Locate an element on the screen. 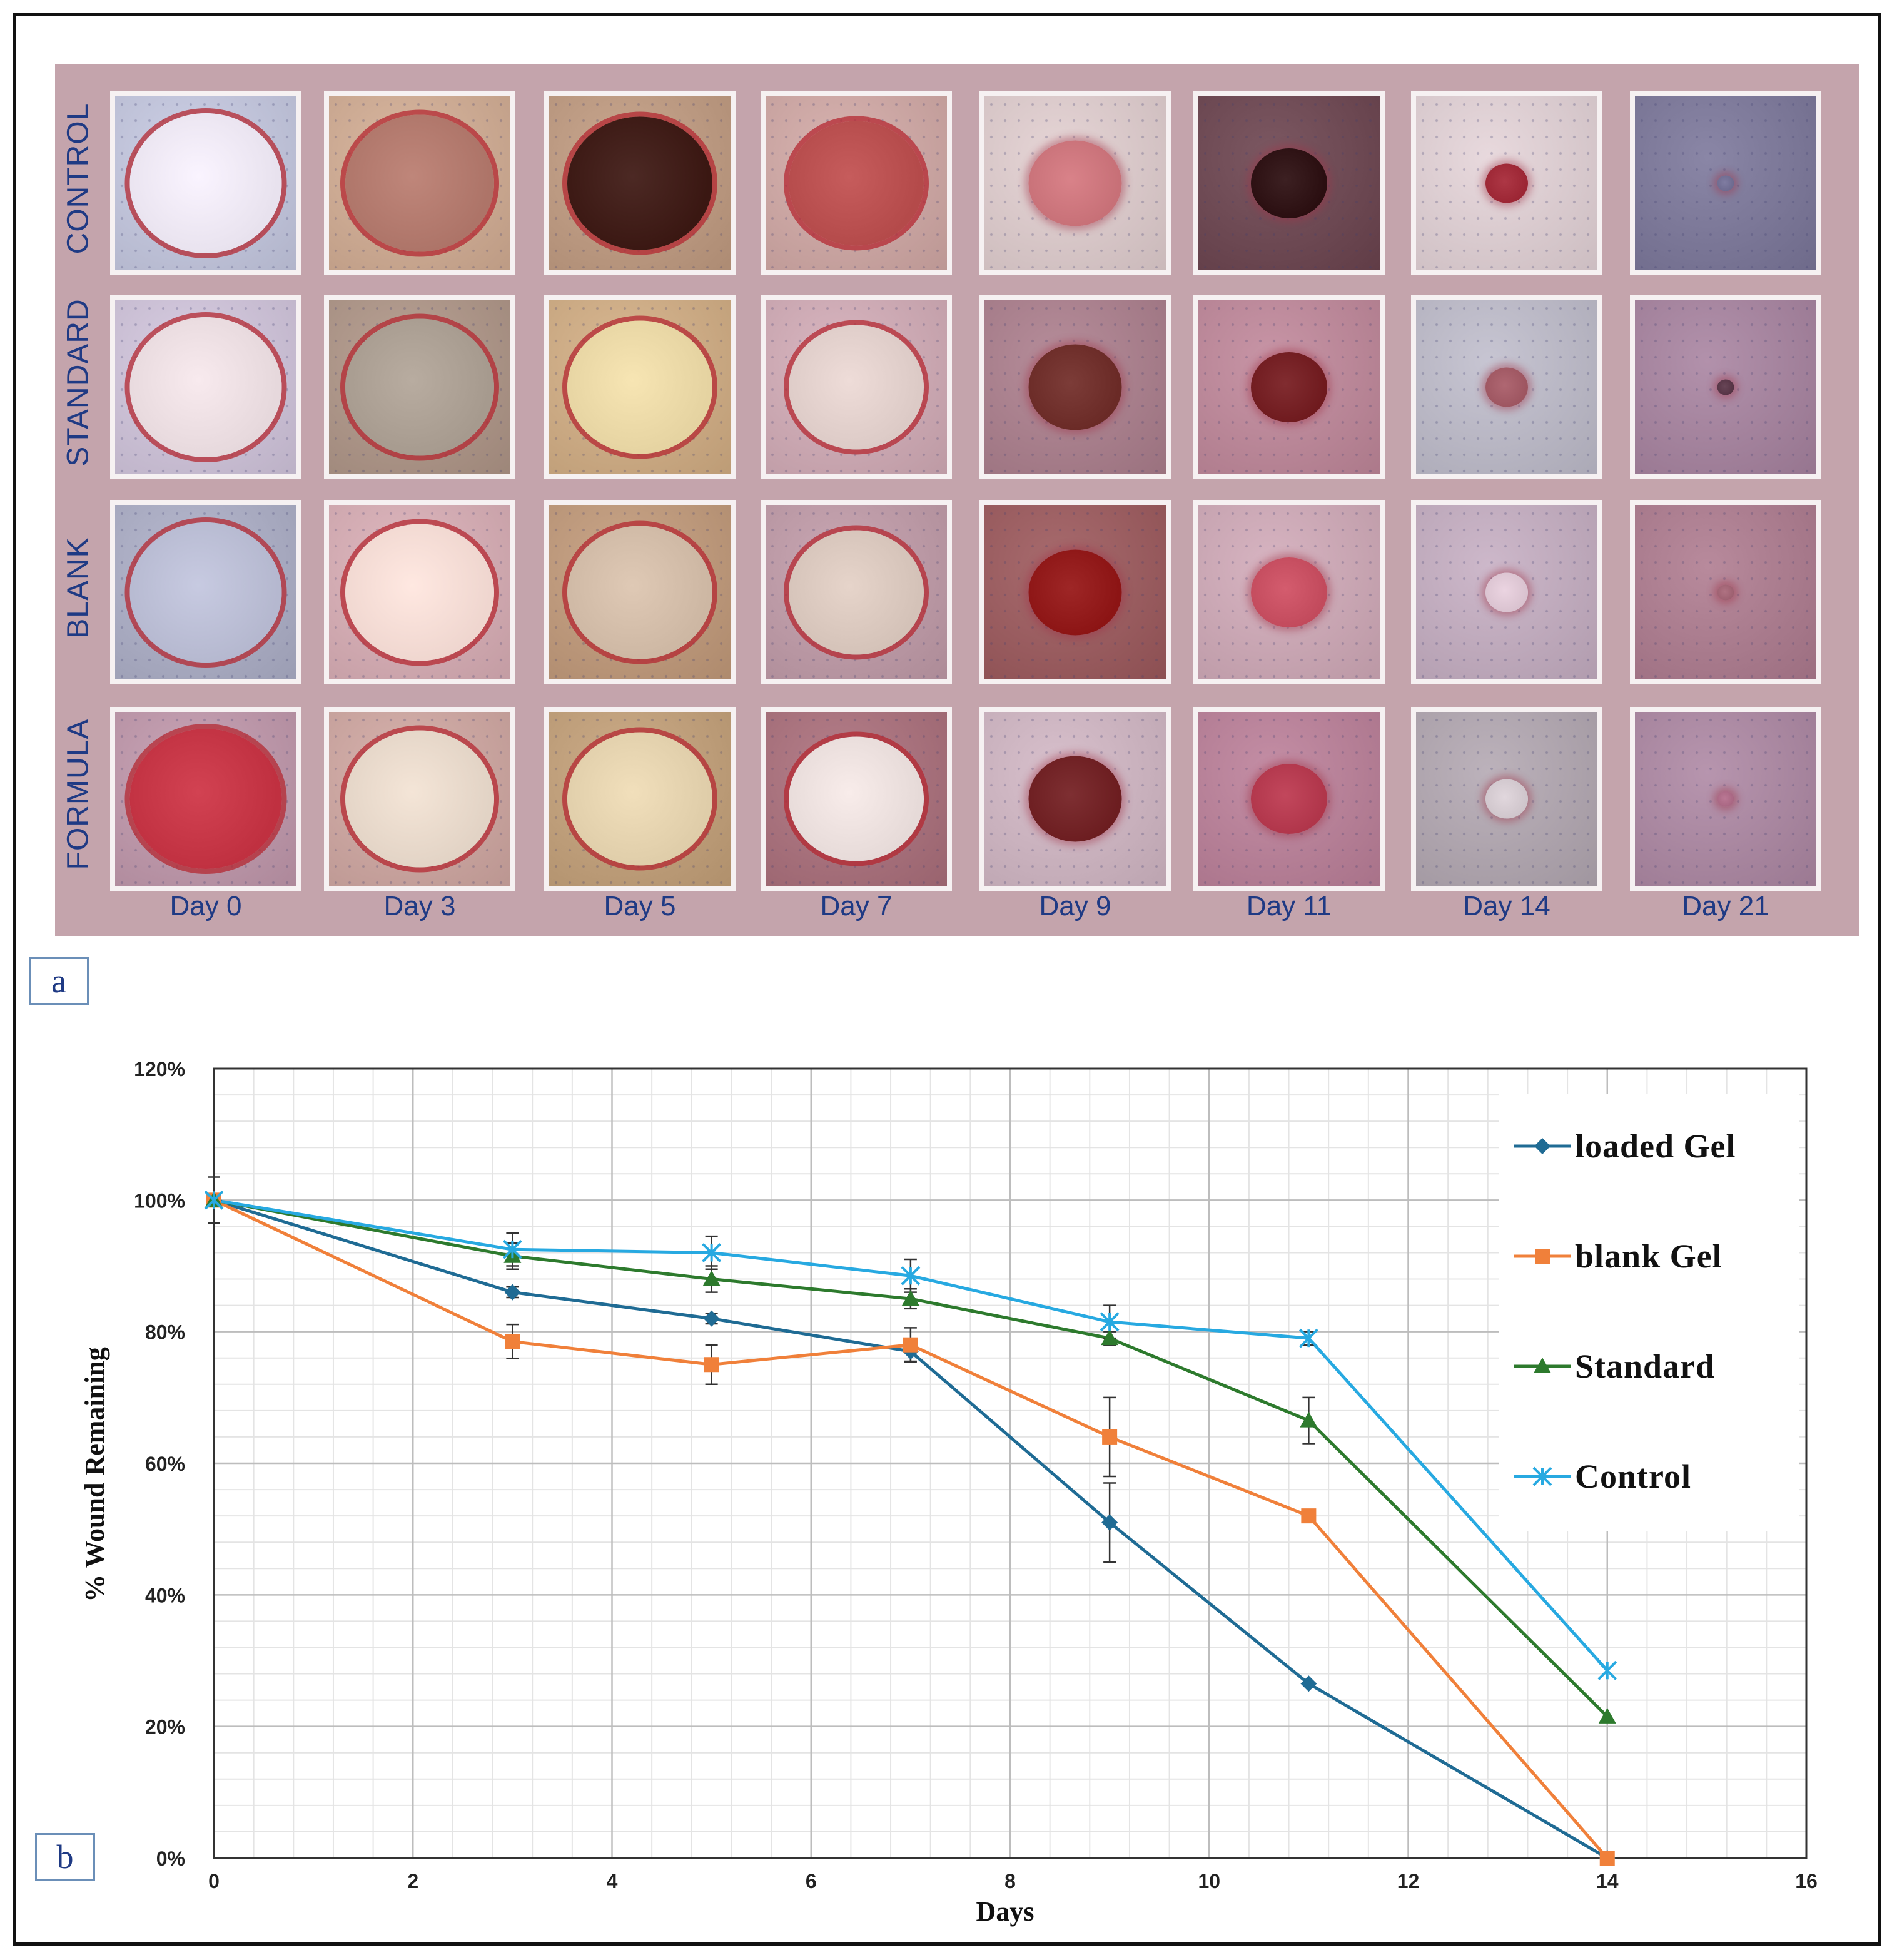 The width and height of the screenshot is (1897, 1960). legend-label: Control is located at coordinates (1633, 1476).